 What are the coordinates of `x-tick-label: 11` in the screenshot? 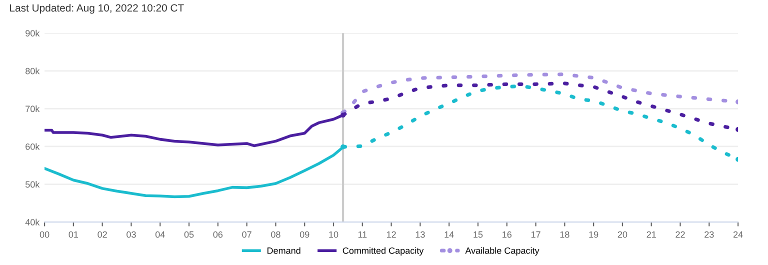 It's located at (362, 234).